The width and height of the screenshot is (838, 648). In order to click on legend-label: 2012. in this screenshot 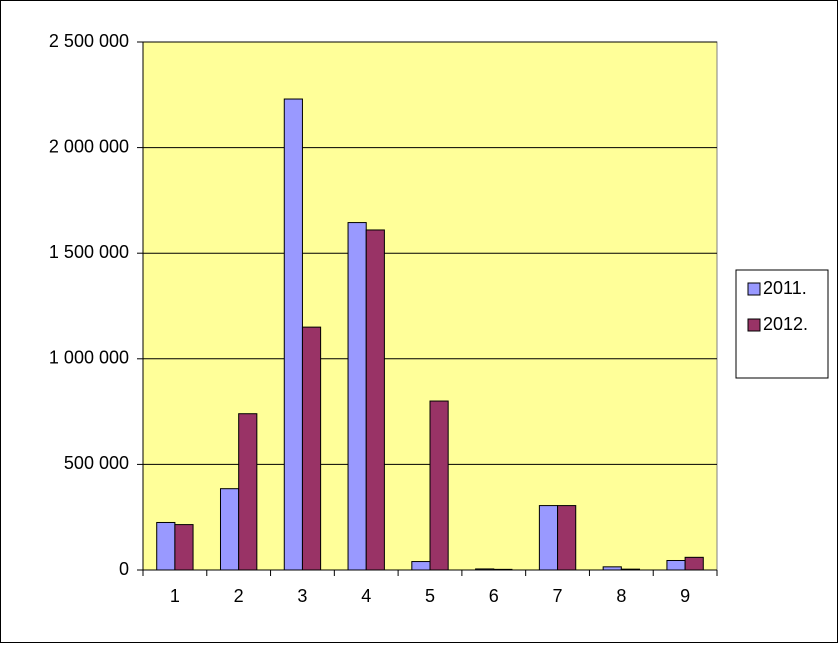, I will do `click(785, 324)`.